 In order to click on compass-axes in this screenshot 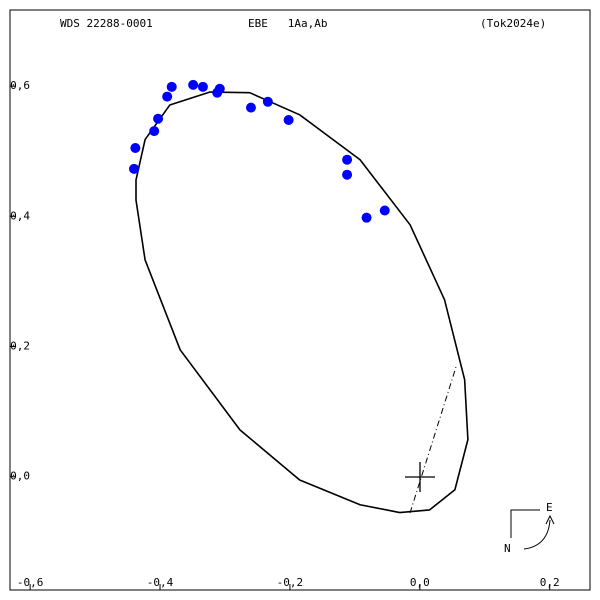, I will do `click(525, 523)`.